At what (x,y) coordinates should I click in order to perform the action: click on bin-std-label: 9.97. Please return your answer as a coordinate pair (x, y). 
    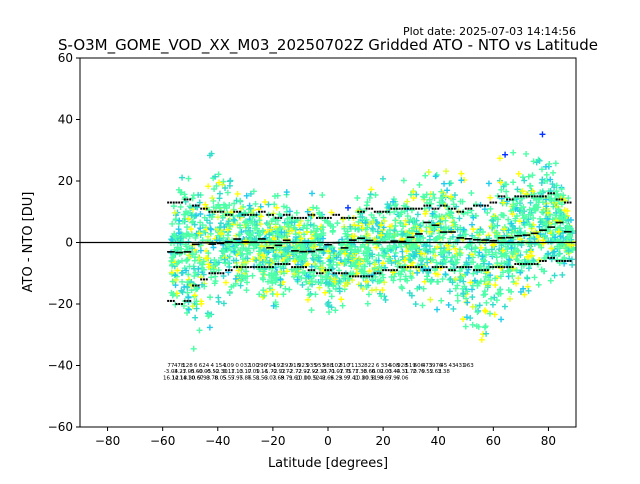
    Looking at the image, I should click on (394, 378).